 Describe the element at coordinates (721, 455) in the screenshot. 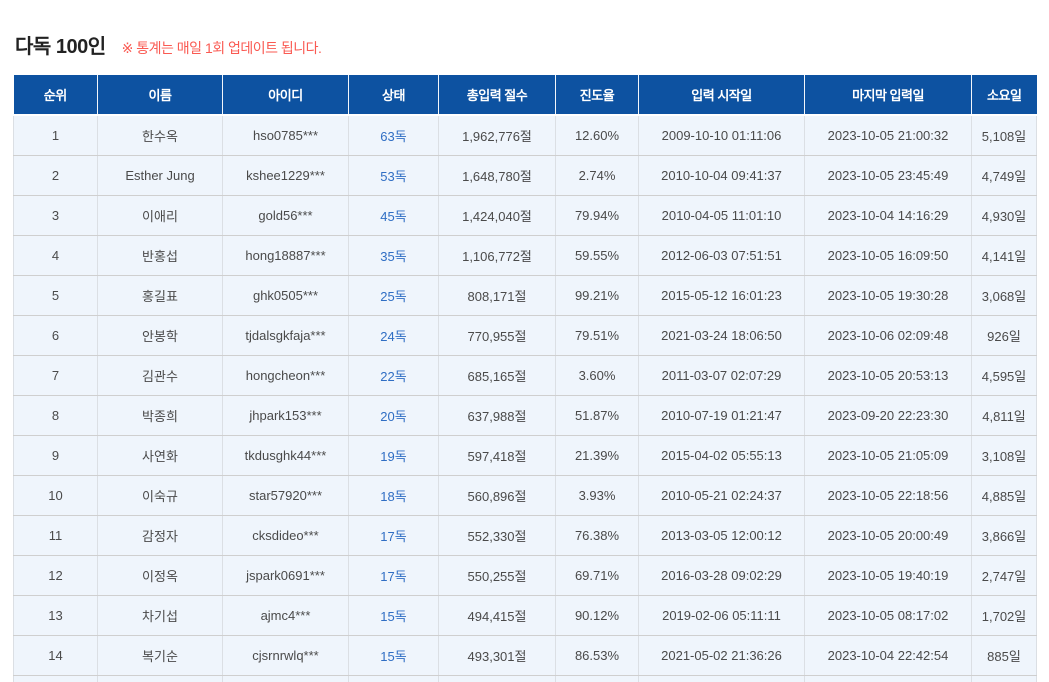

I see `cell-start: 2015-04-02 05:55:13` at that location.